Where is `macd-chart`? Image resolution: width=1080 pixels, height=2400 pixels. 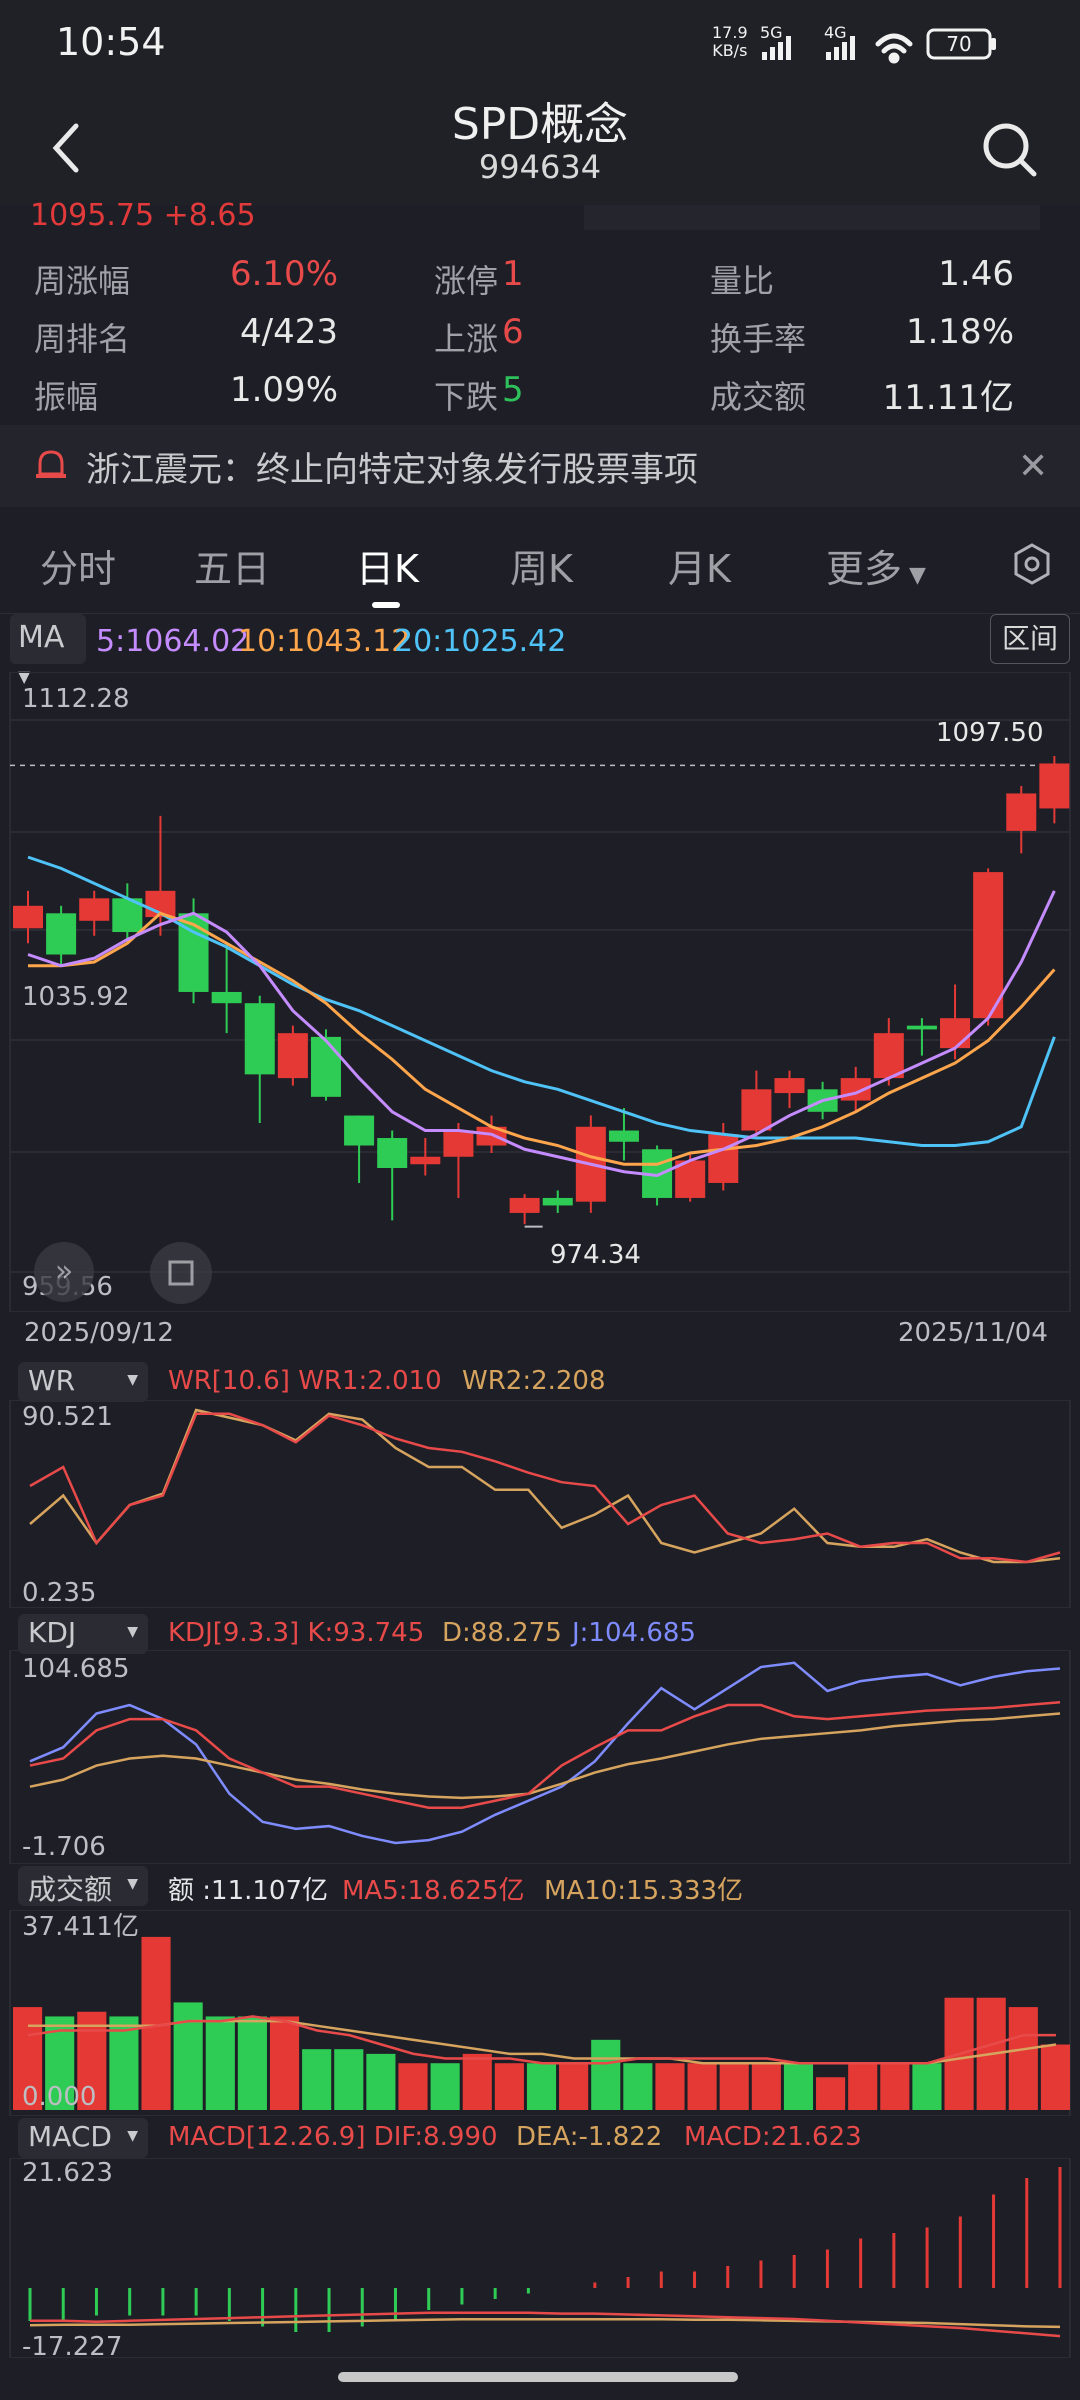 macd-chart is located at coordinates (540, 2258).